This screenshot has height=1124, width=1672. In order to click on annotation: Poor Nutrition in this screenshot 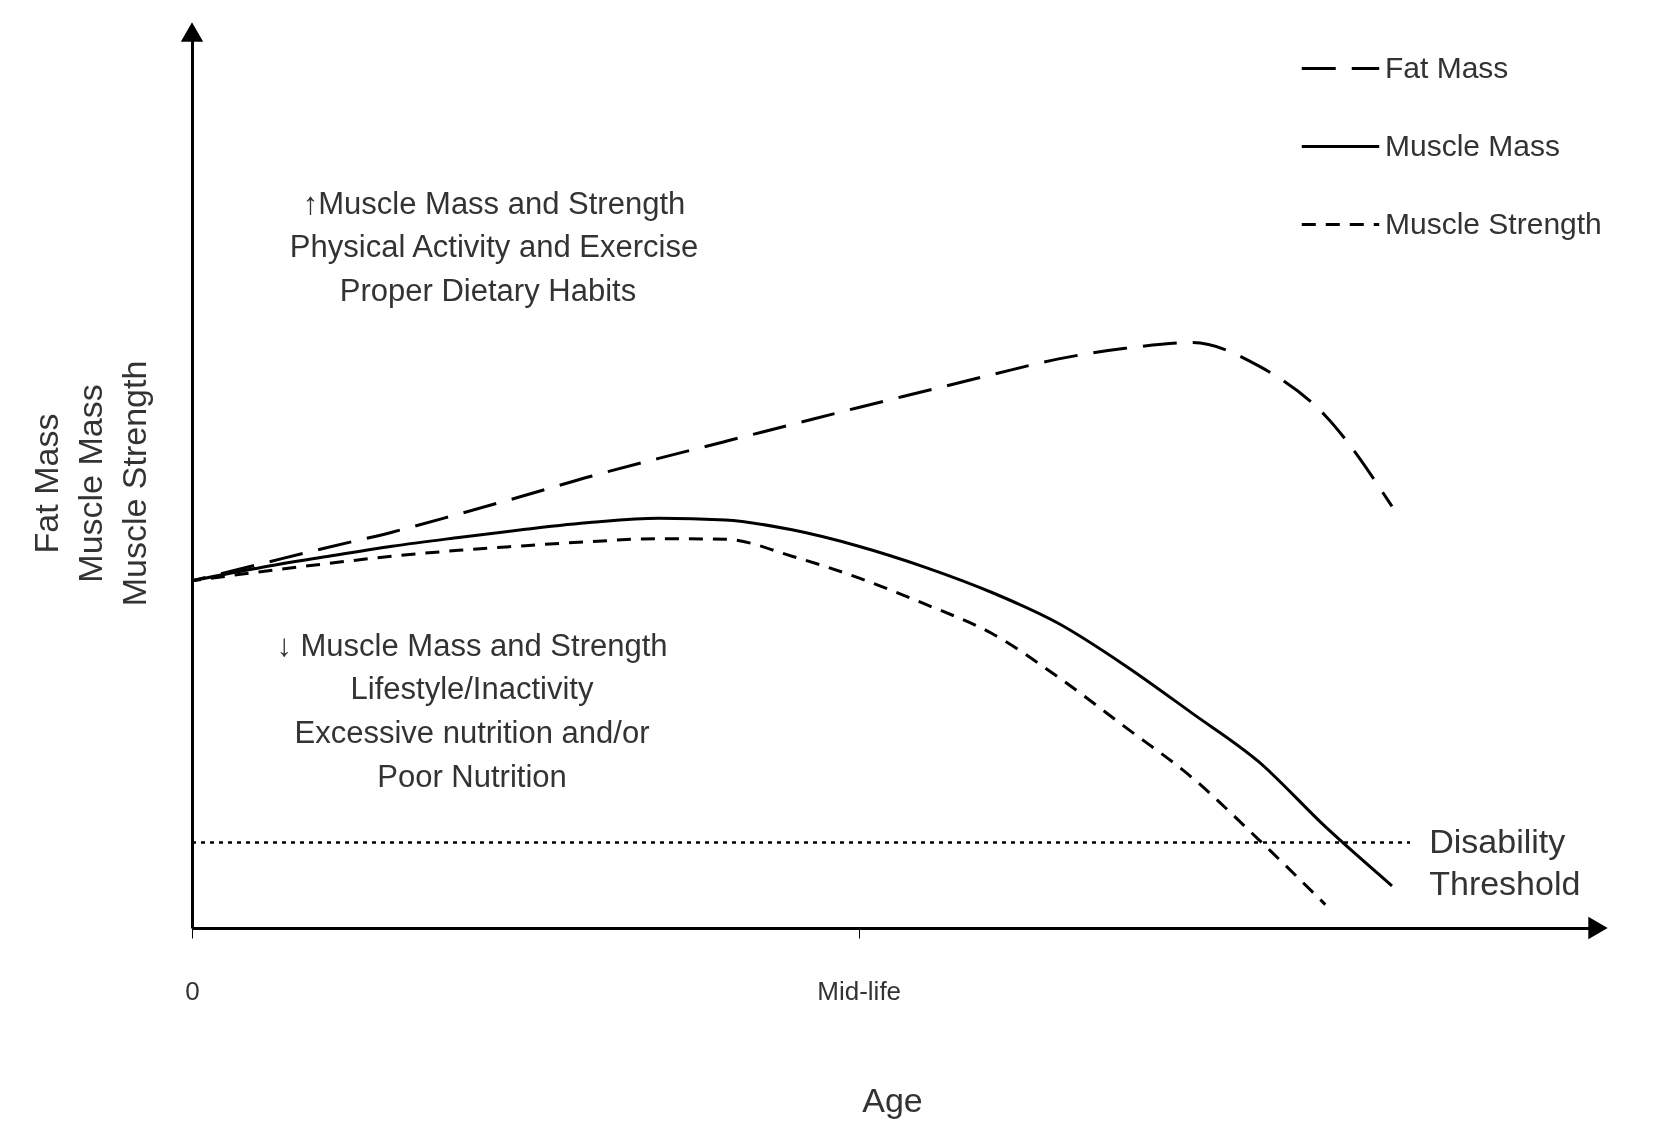, I will do `click(472, 776)`.